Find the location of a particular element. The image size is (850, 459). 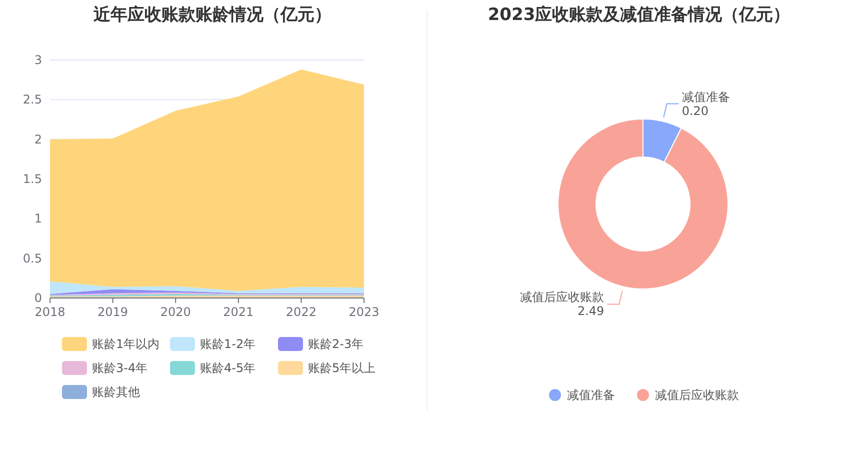

legend-label: 账龄其他 is located at coordinates (116, 392).